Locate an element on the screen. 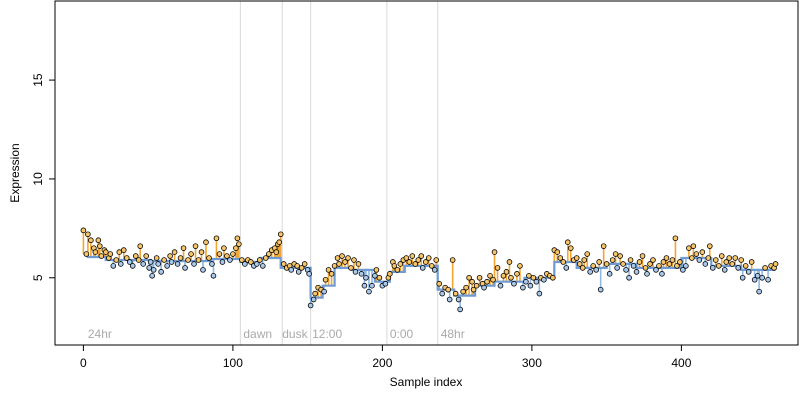 This screenshot has height=400, width=800. time-annotations: 24hr dawn dusk 12:00 0:00 48hr is located at coordinates (276, 334).